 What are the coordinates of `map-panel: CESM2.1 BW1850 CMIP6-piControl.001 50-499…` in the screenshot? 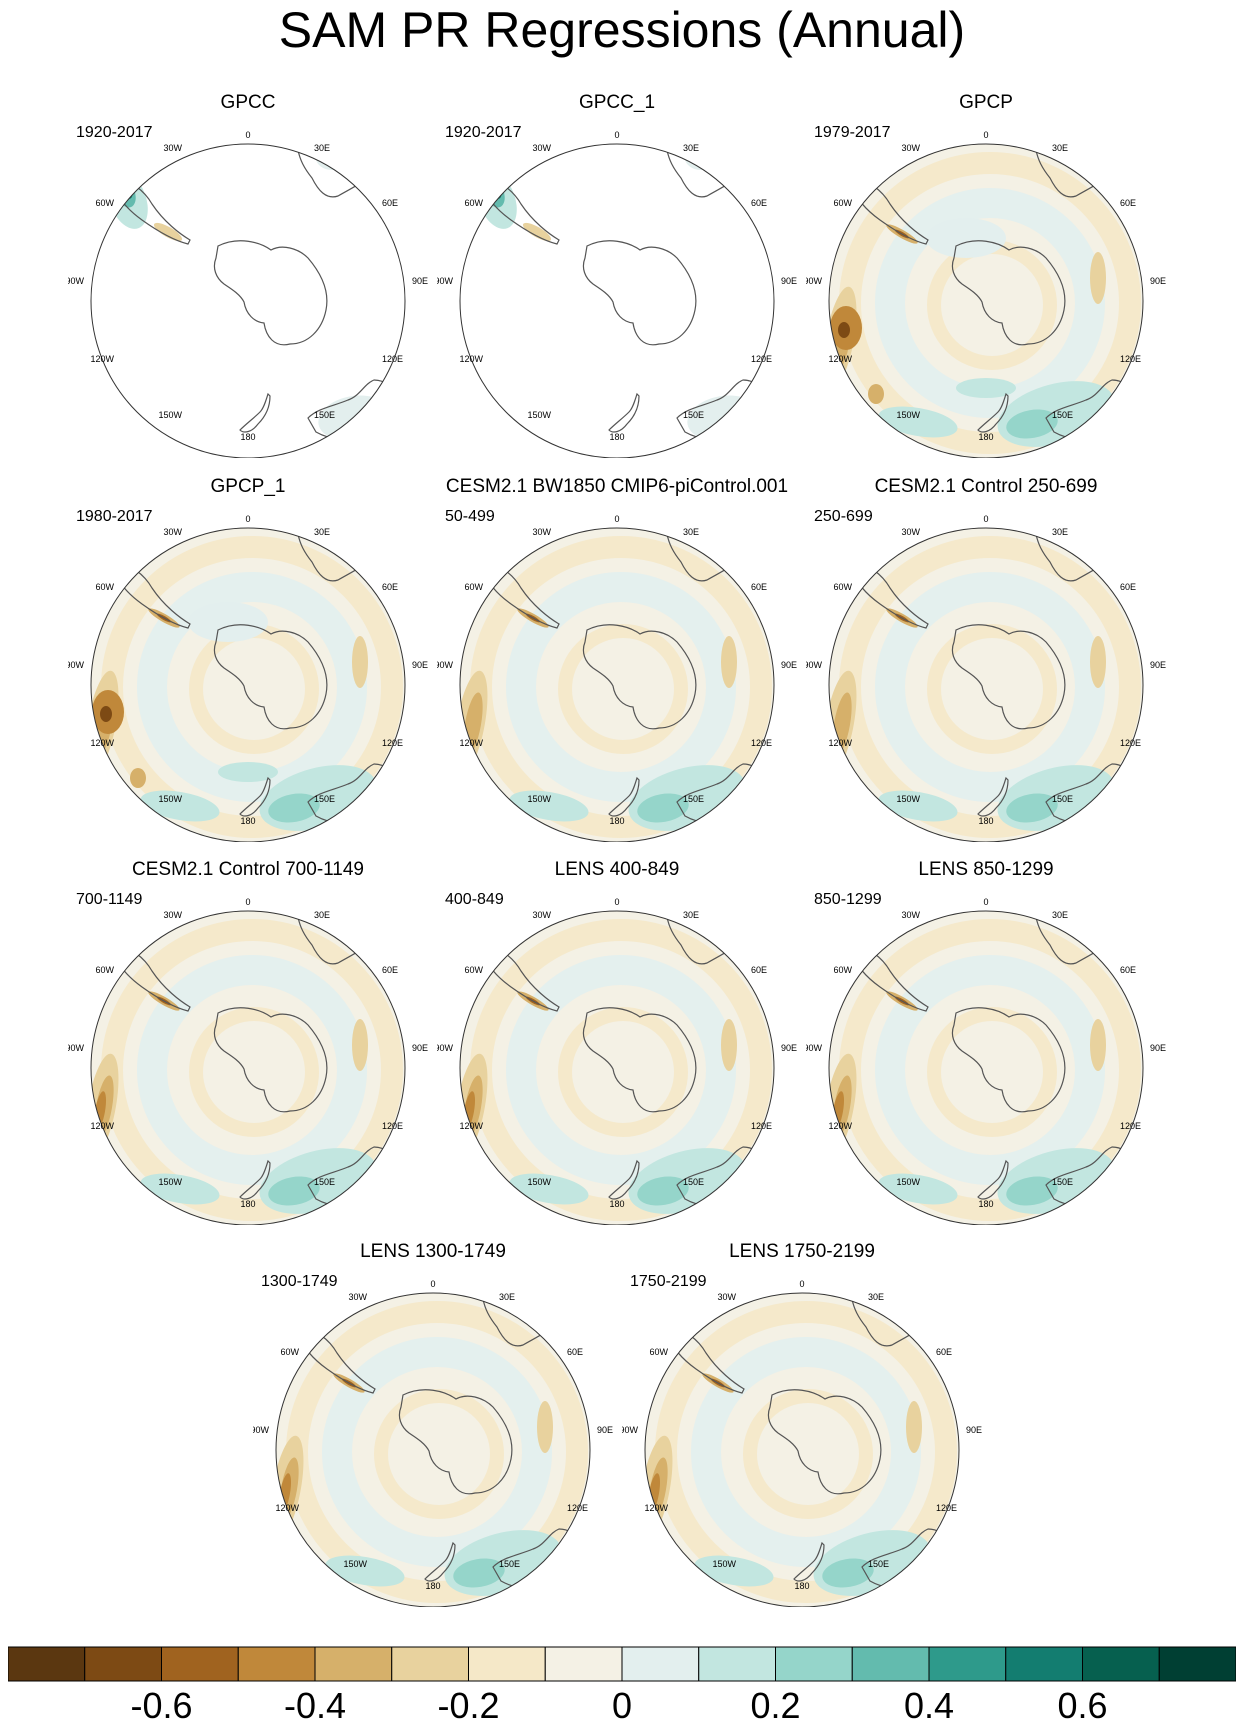 It's located at (617, 657).